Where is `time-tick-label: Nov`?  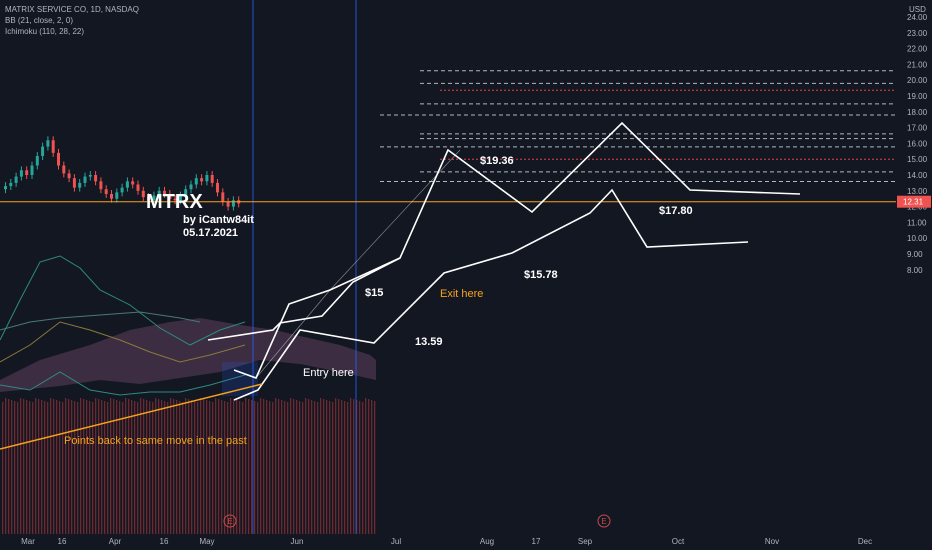
time-tick-label: Nov is located at coordinates (772, 541).